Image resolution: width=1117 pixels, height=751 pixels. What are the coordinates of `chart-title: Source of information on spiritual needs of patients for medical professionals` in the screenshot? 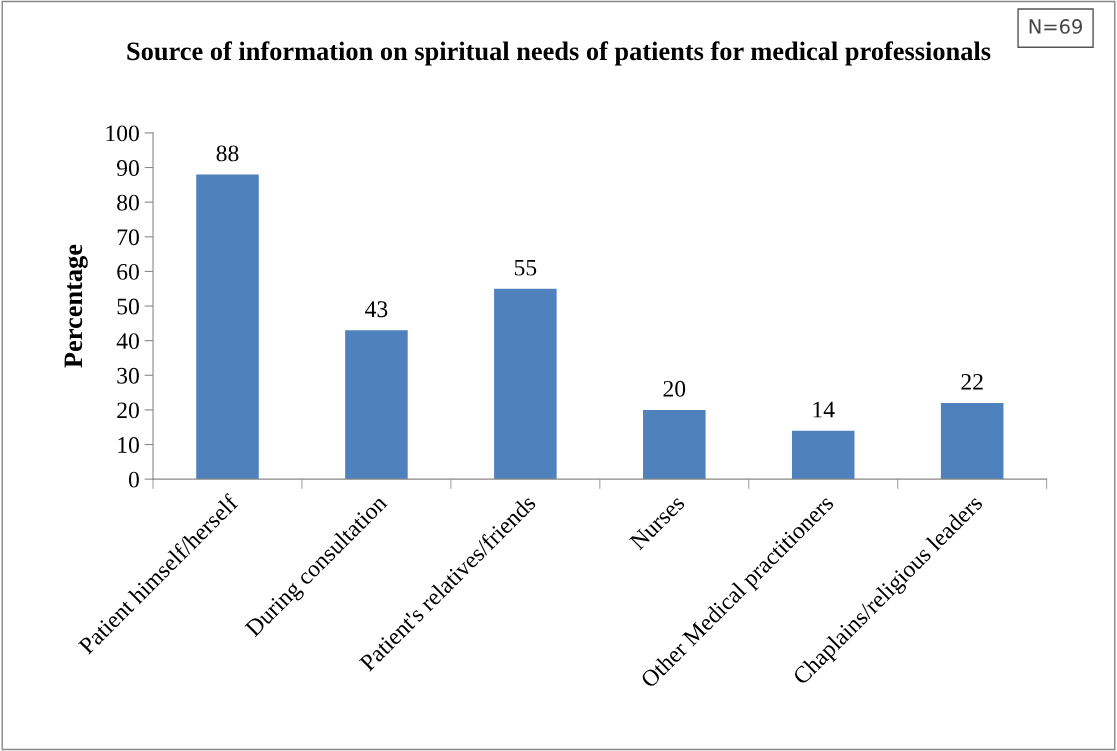 It's located at (559, 53).